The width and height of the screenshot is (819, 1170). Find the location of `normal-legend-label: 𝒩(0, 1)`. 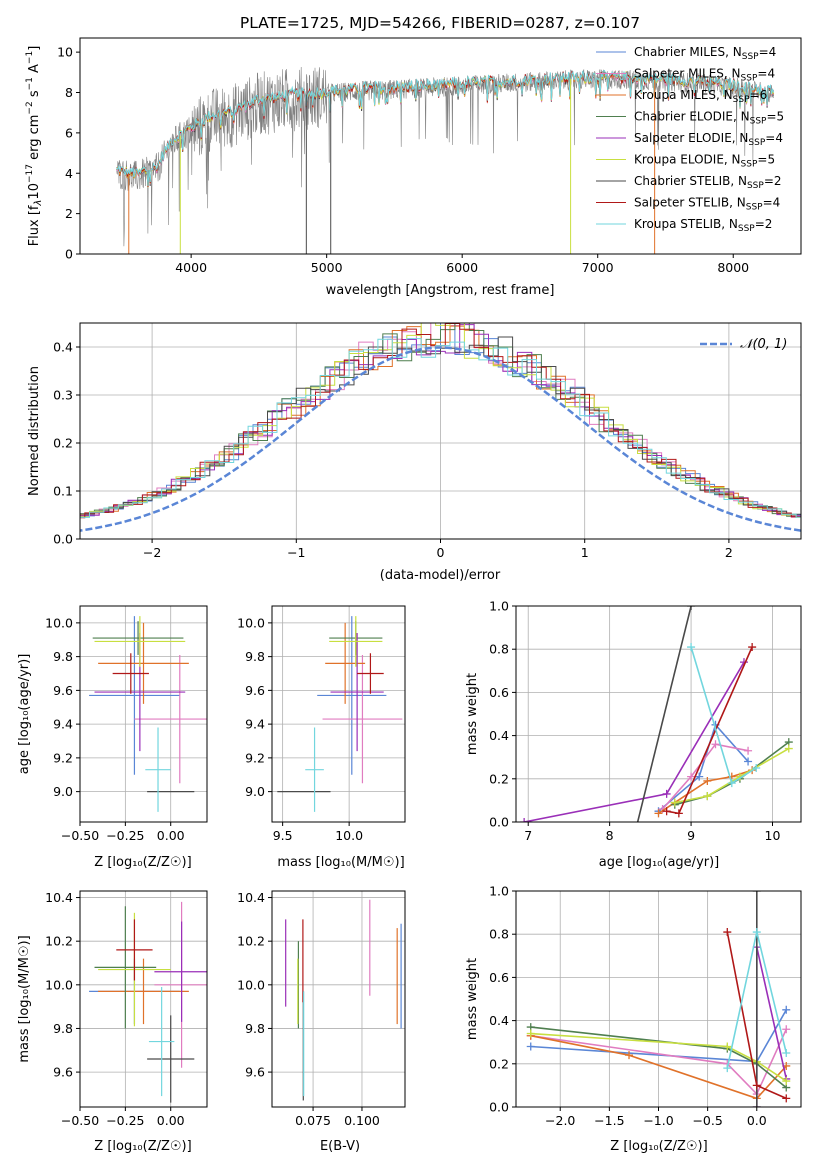

normal-legend-label: 𝒩(0, 1) is located at coordinates (763, 344).